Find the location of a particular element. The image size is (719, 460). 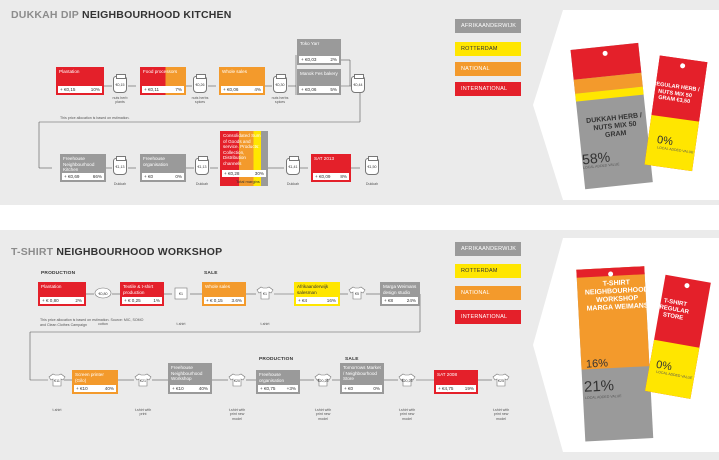

tshirt-icon: €20,25 is located at coordinates (323, 380).